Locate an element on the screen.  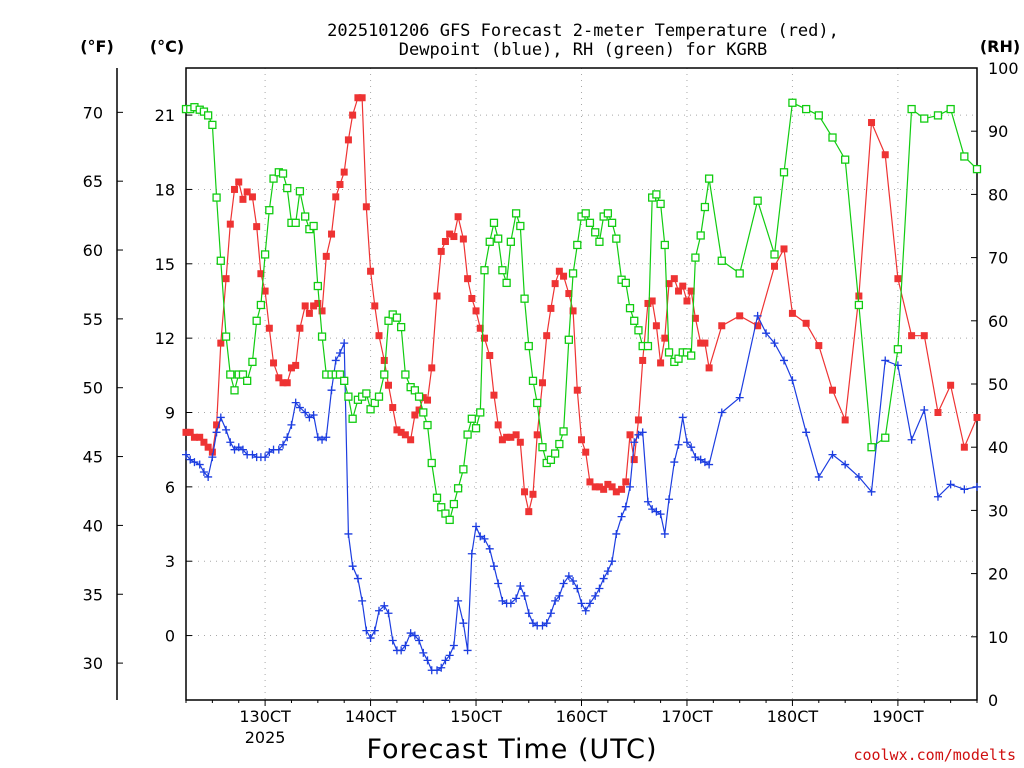
rh-tick-label: 80 is located at coordinates (998, 194).